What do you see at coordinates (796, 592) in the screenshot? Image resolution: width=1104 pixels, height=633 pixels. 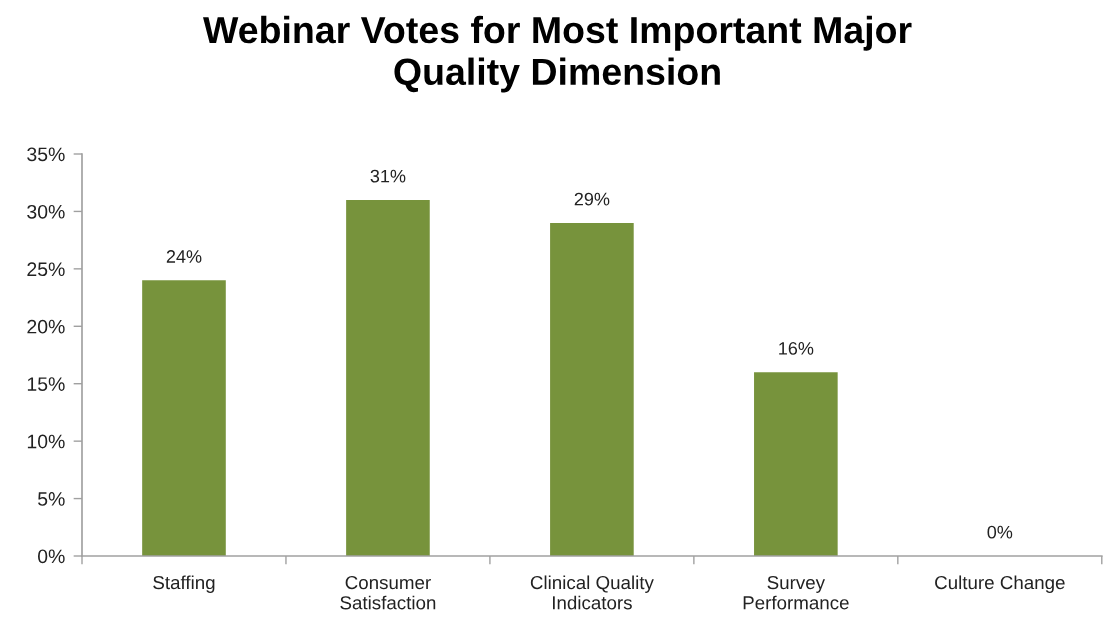 I see `x-tick-label: Survey Performance` at bounding box center [796, 592].